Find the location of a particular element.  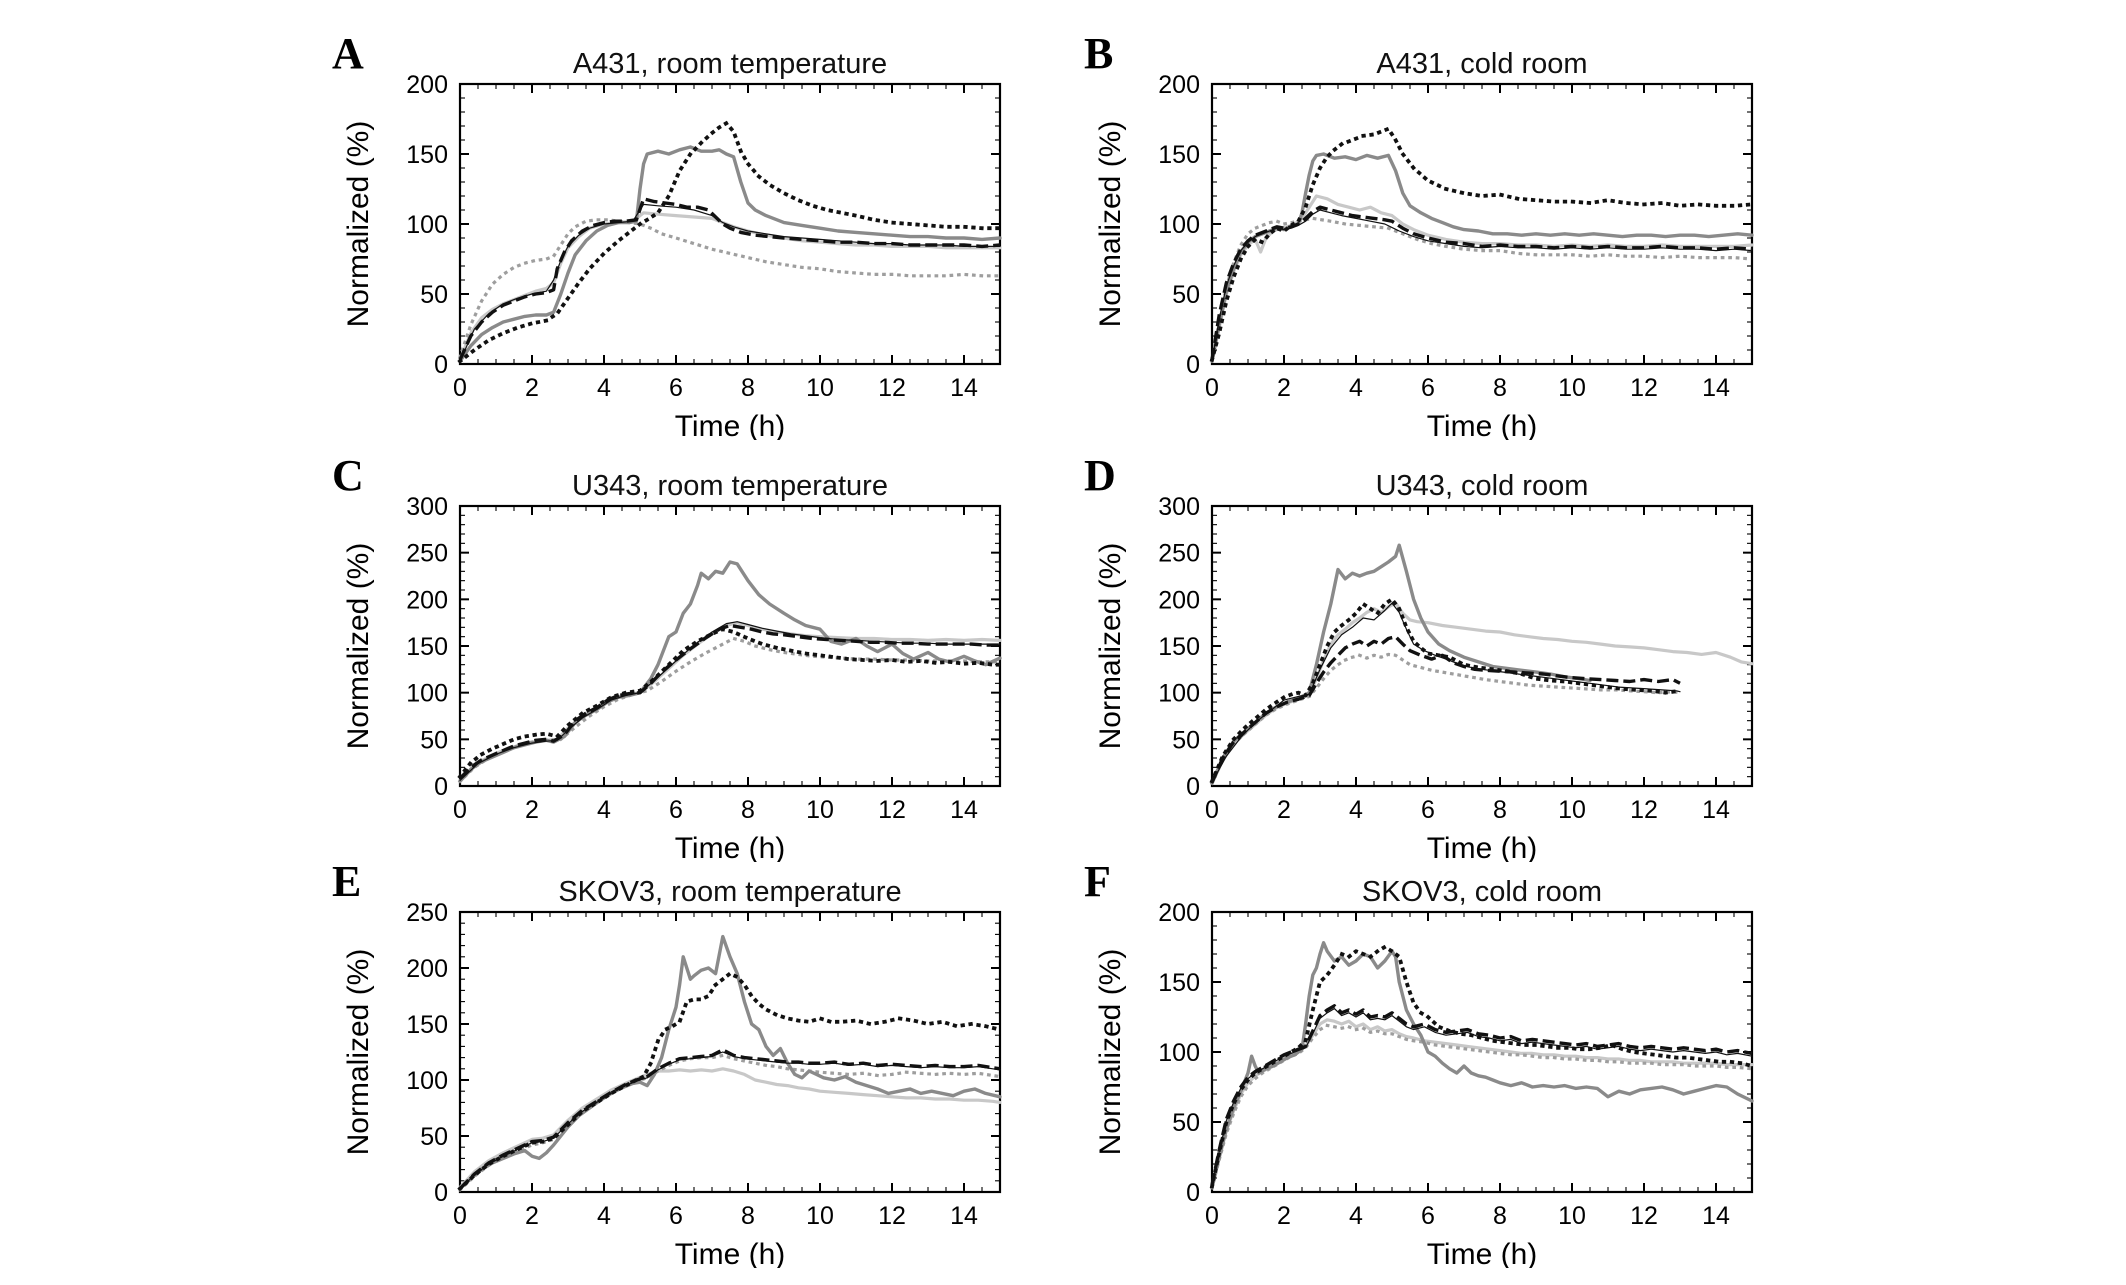

series-c-black-dot is located at coordinates (729, 703).